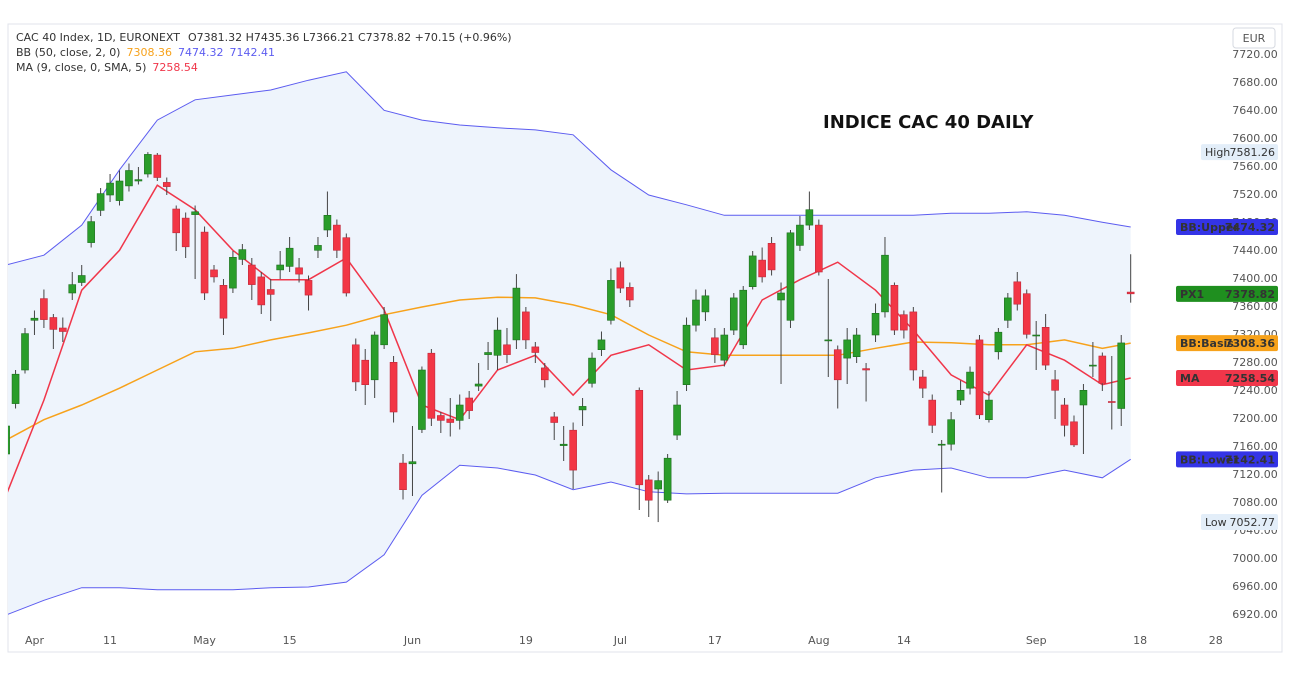  I want to click on x-tick-label: 15, so click(290, 640).